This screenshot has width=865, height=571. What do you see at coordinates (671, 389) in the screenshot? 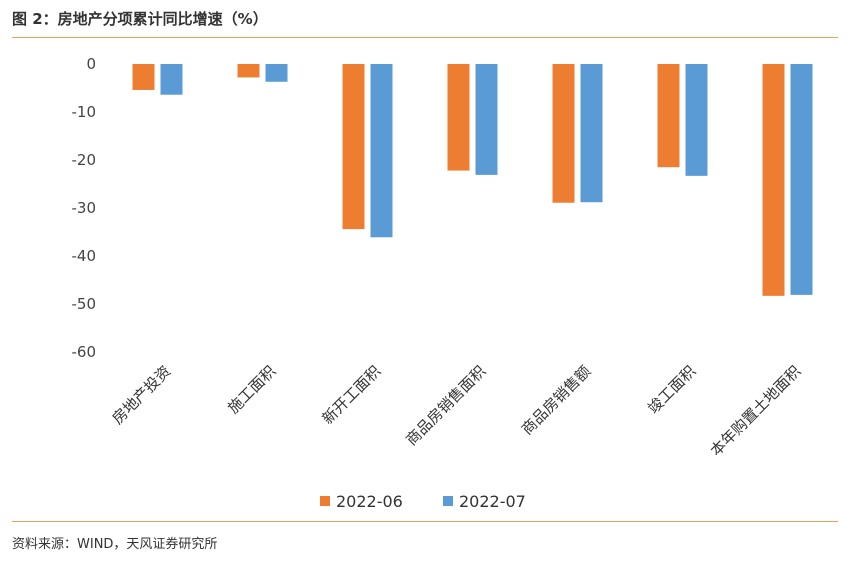
I see `x-category-label: 竣工面积` at bounding box center [671, 389].